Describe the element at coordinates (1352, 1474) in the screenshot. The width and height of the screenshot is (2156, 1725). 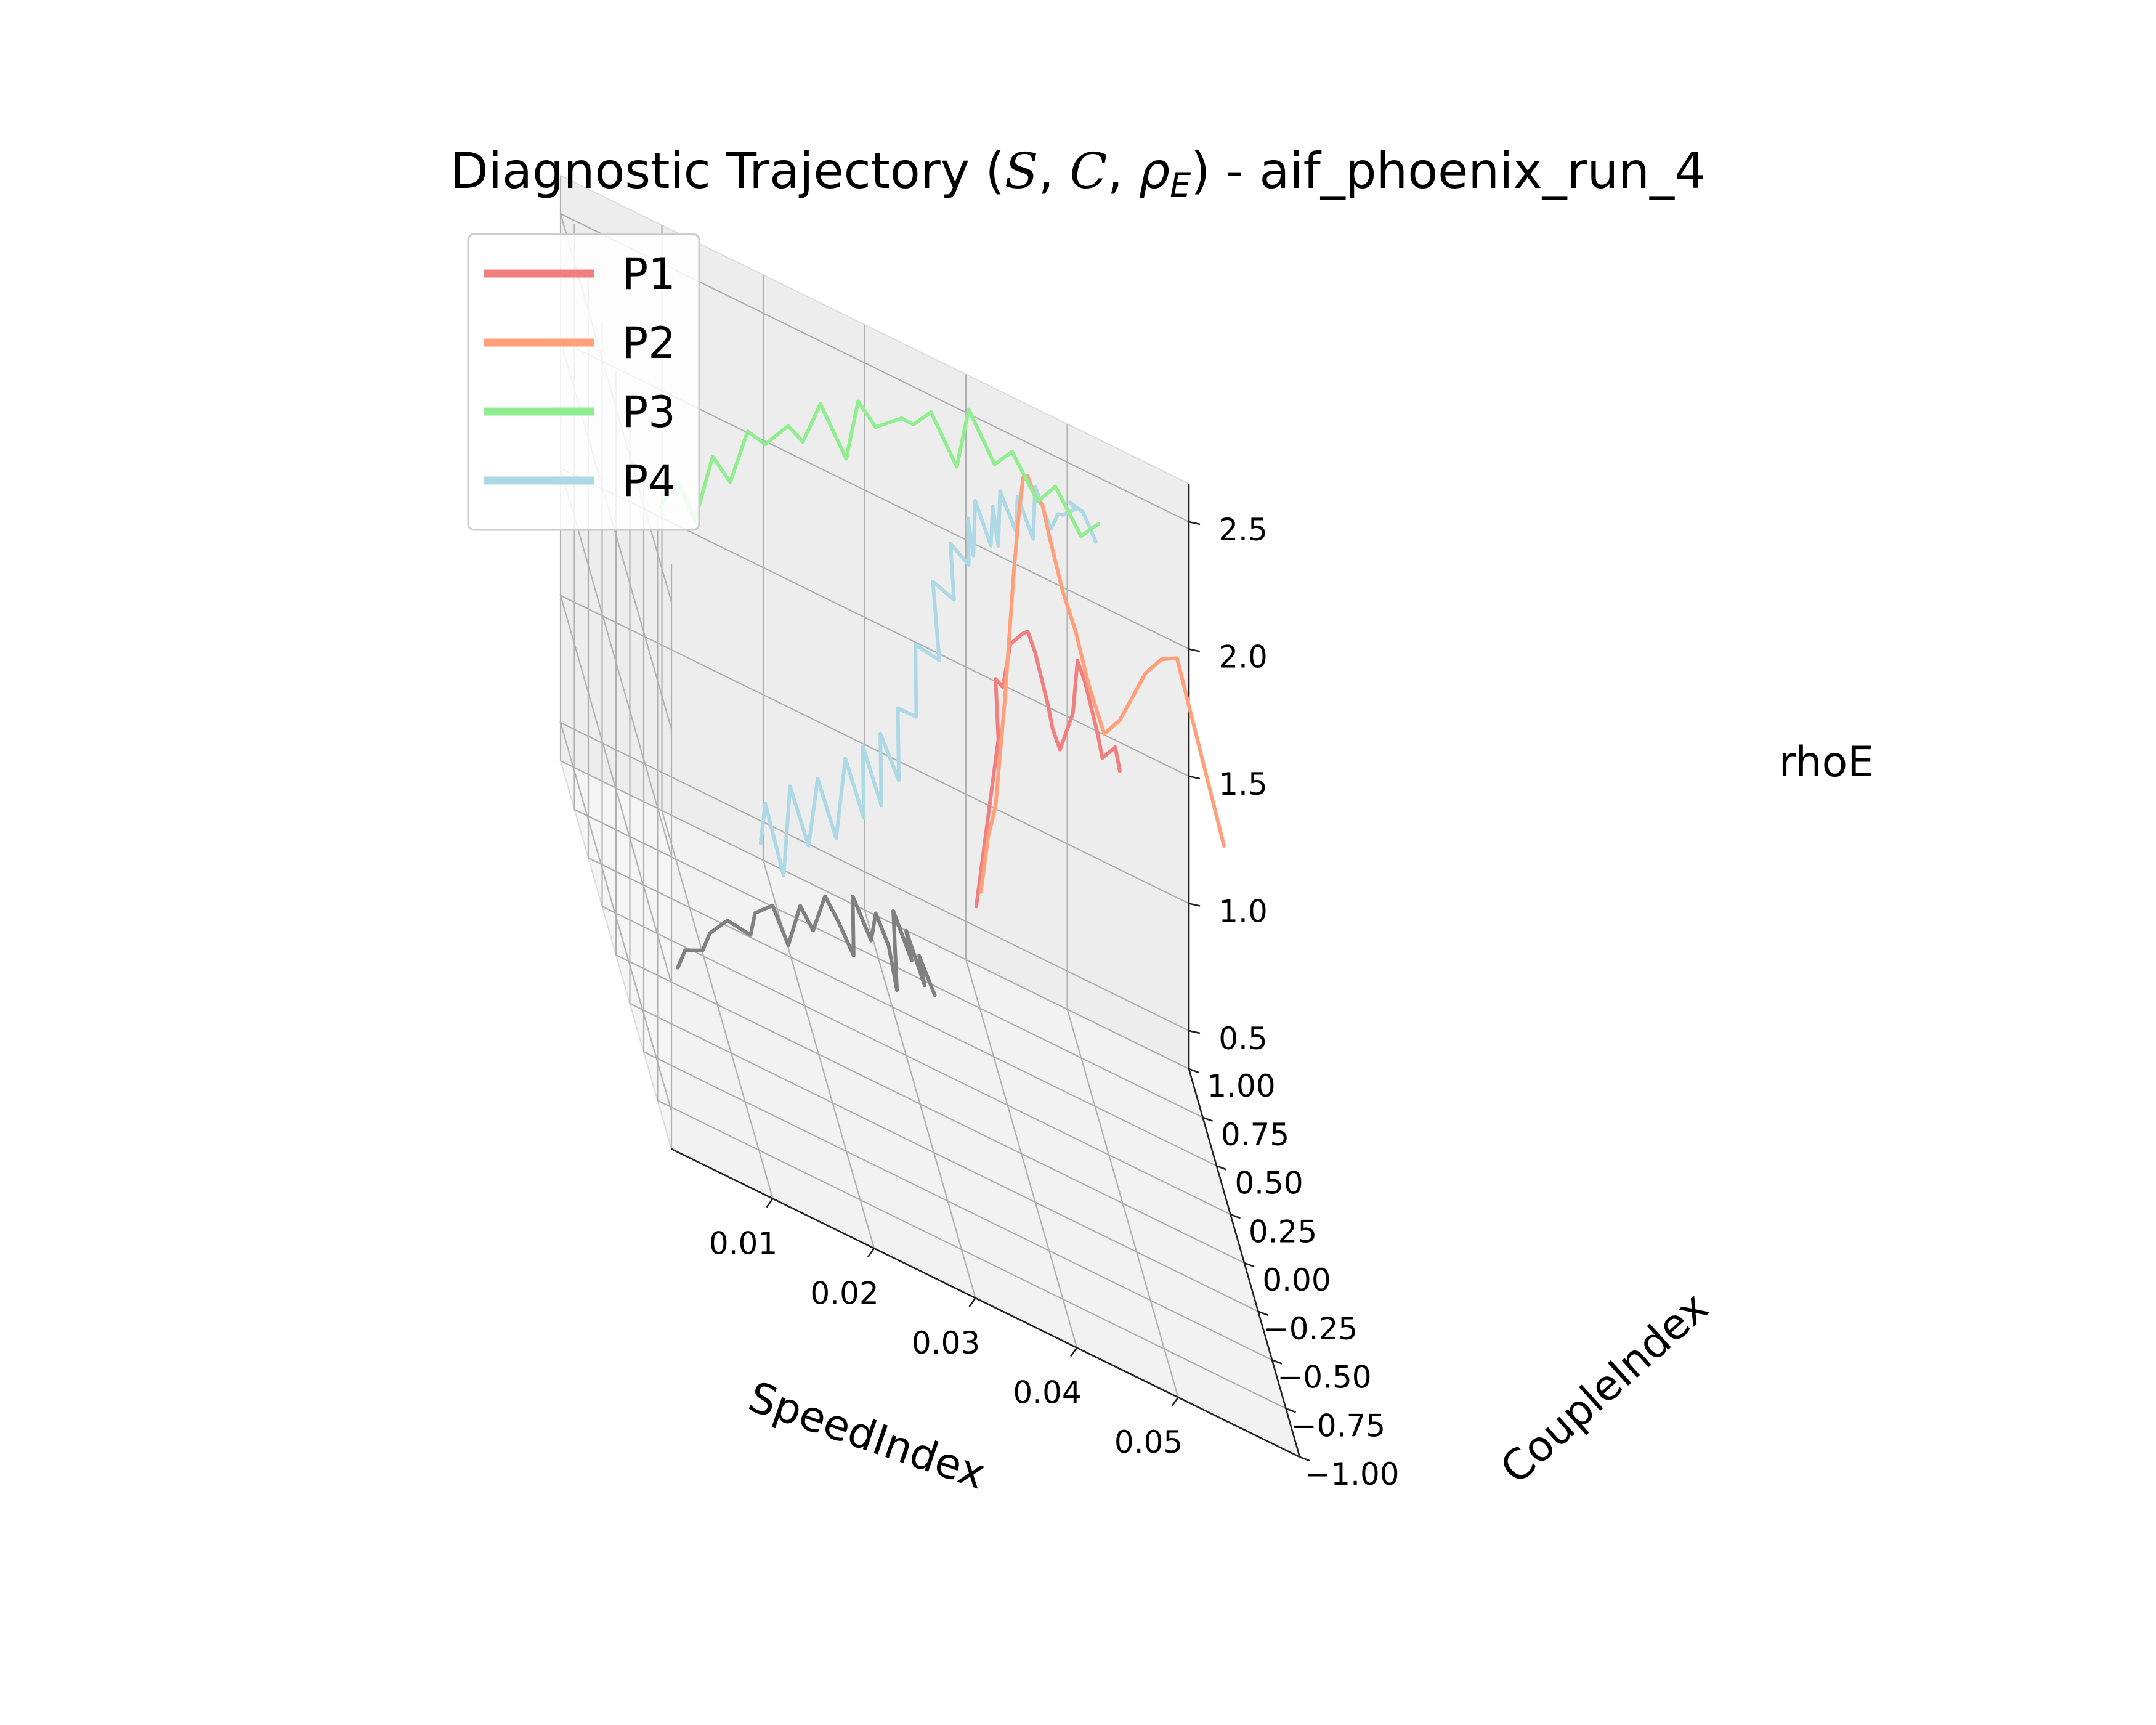
I see `y-tick-label: −1.00` at that location.